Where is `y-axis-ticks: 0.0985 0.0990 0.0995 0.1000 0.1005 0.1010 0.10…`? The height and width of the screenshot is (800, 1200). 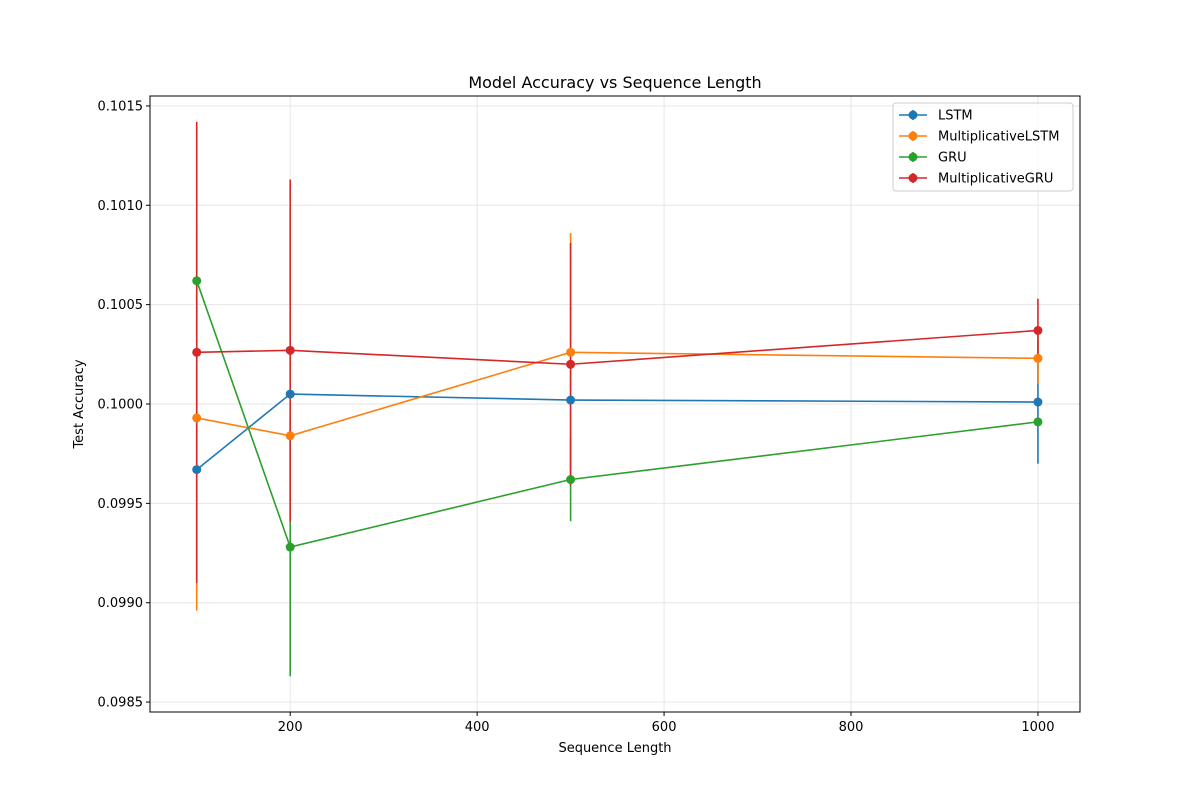
y-axis-ticks: 0.0985 0.0990 0.0995 0.1000 0.1005 0.1010 0.10… is located at coordinates (124, 405).